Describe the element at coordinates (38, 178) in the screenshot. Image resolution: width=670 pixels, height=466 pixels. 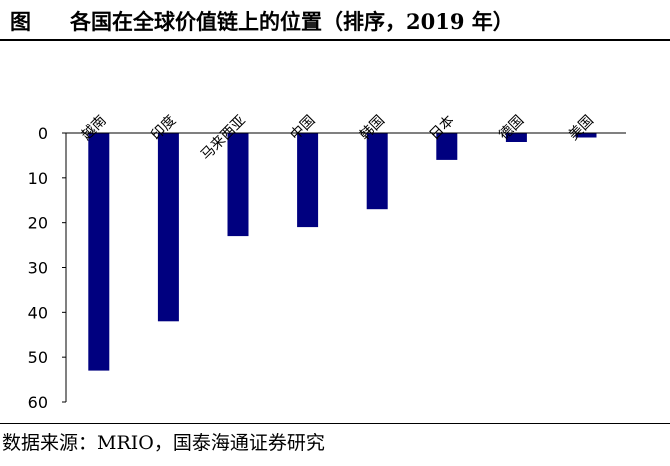
I see `y-tick-label-1: 10` at that location.